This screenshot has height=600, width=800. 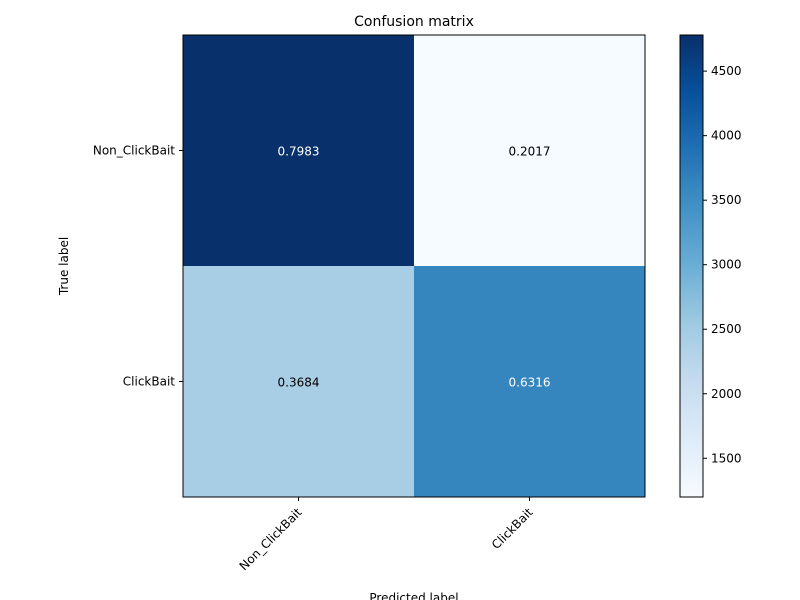 I want to click on cell-value-label-1-0: 0.3684, so click(x=299, y=383).